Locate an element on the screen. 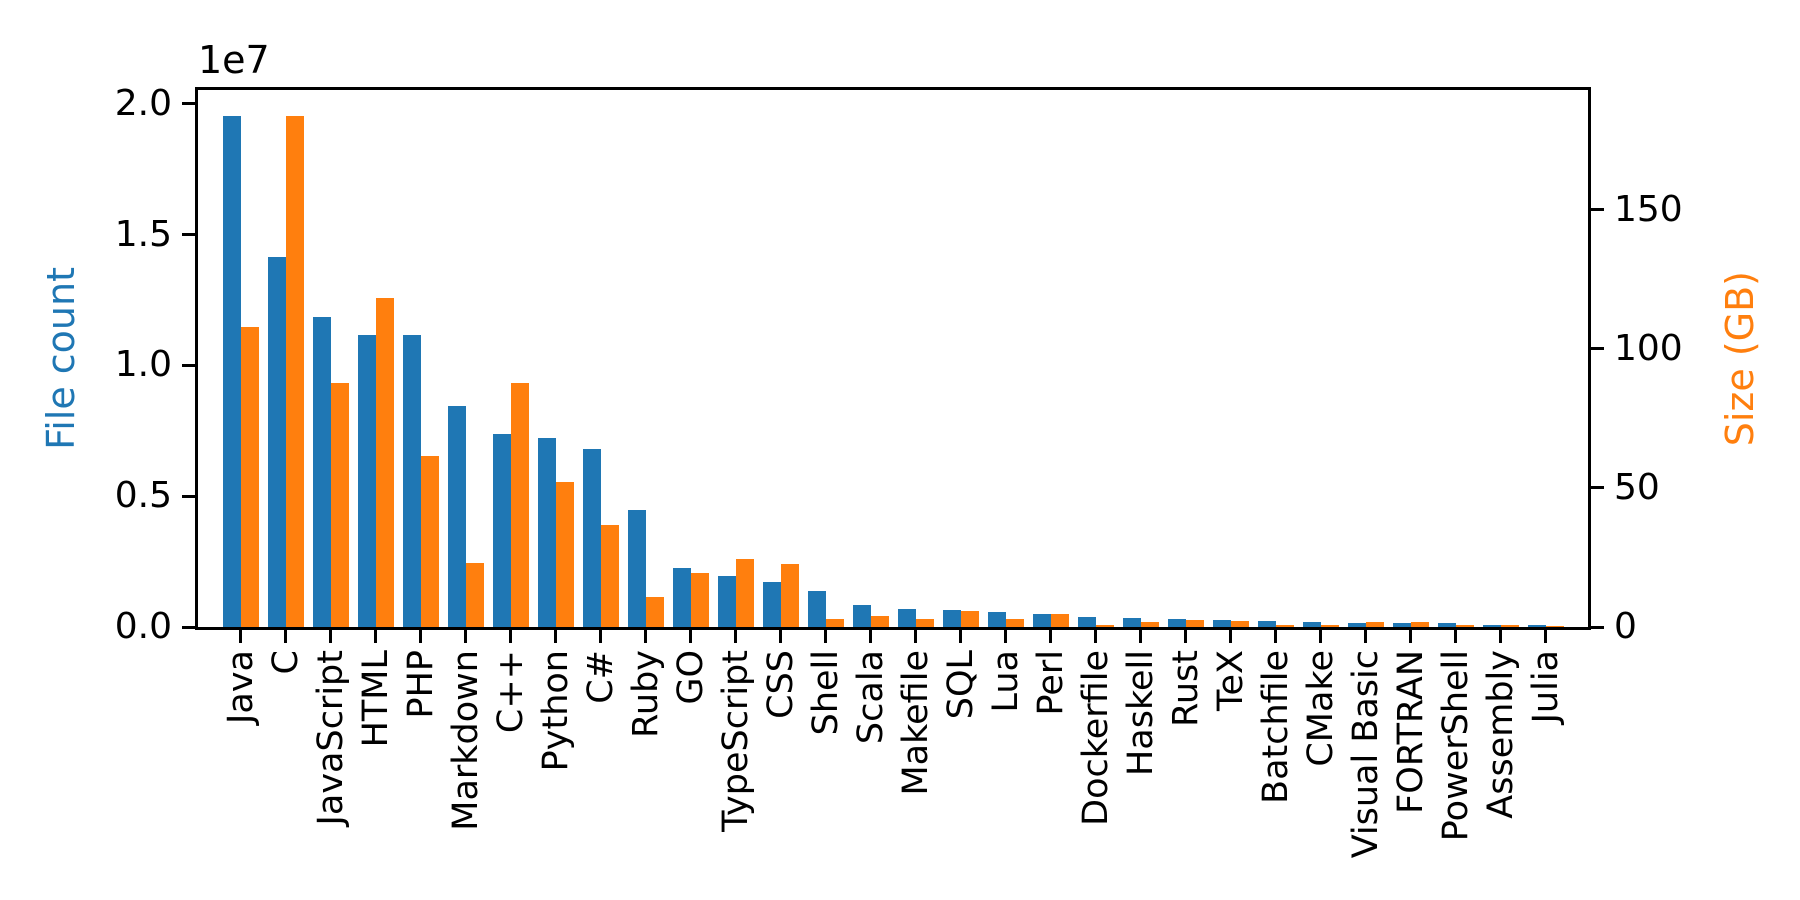  bar-file-count-shell is located at coordinates (816, 608).